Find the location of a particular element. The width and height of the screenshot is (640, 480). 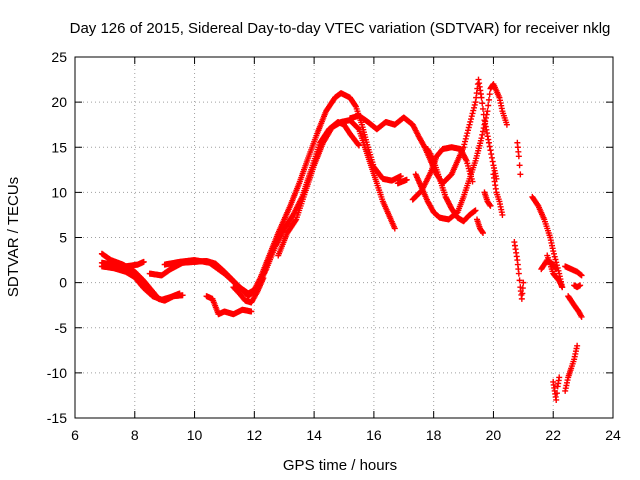

y-tick-label: 25 is located at coordinates (59, 57).